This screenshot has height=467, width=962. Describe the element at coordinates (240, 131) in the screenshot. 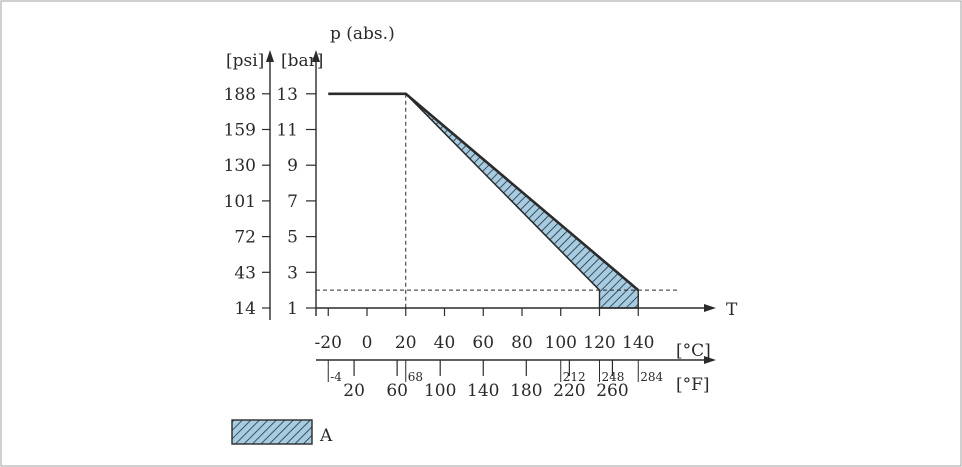

I see `psi-tick-label-159: 159` at that location.